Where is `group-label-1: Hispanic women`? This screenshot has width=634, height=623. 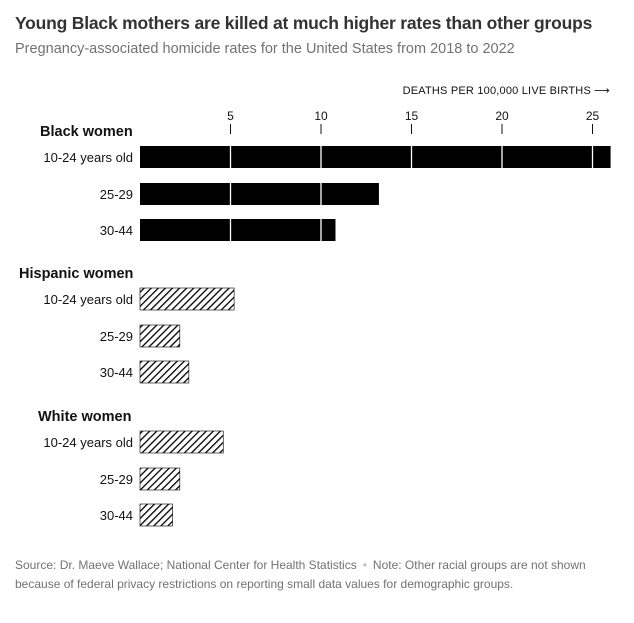
group-label-1: Hispanic women is located at coordinates (76, 274).